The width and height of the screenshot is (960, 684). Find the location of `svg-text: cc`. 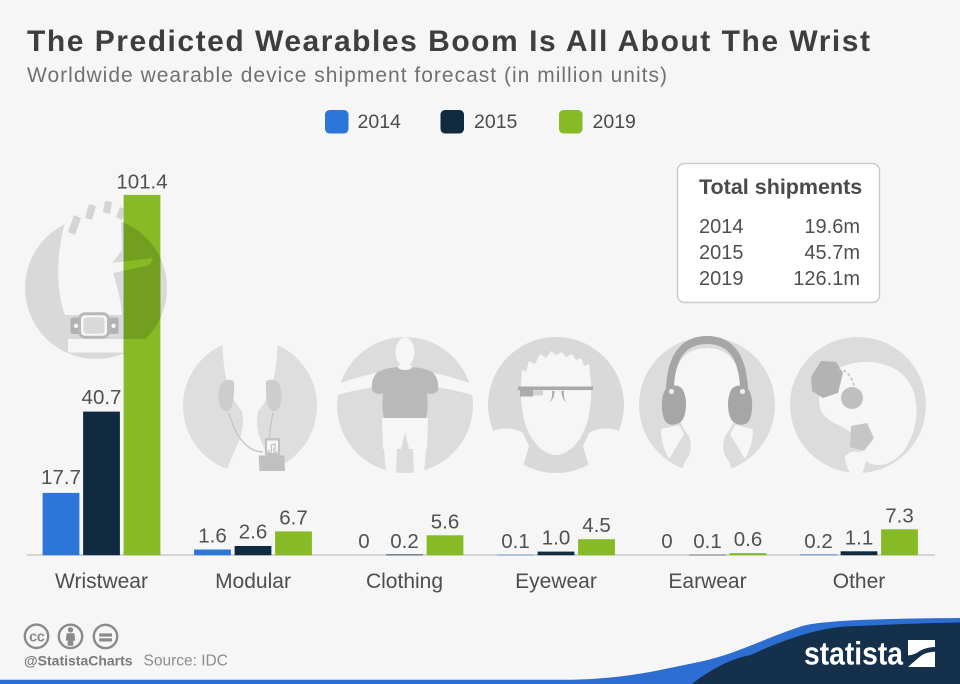

svg-text: cc is located at coordinates (37, 637).